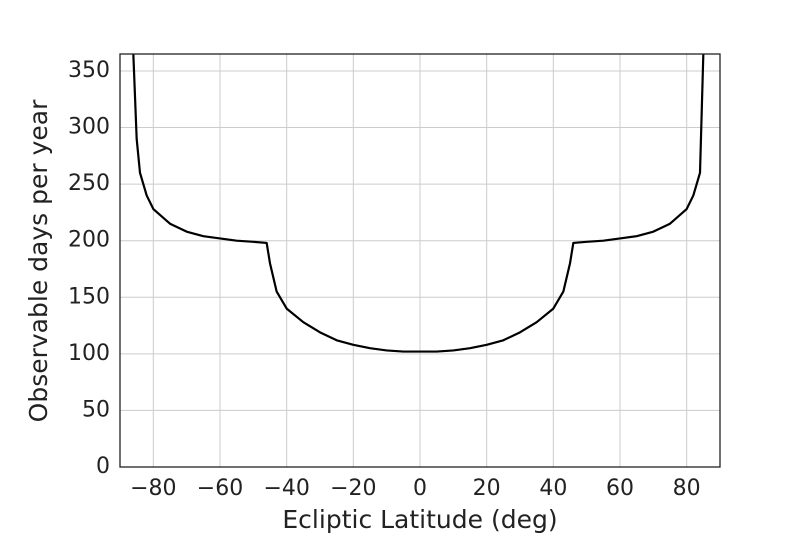 The image size is (800, 550). I want to click on x-tick-label: −20, so click(353, 488).